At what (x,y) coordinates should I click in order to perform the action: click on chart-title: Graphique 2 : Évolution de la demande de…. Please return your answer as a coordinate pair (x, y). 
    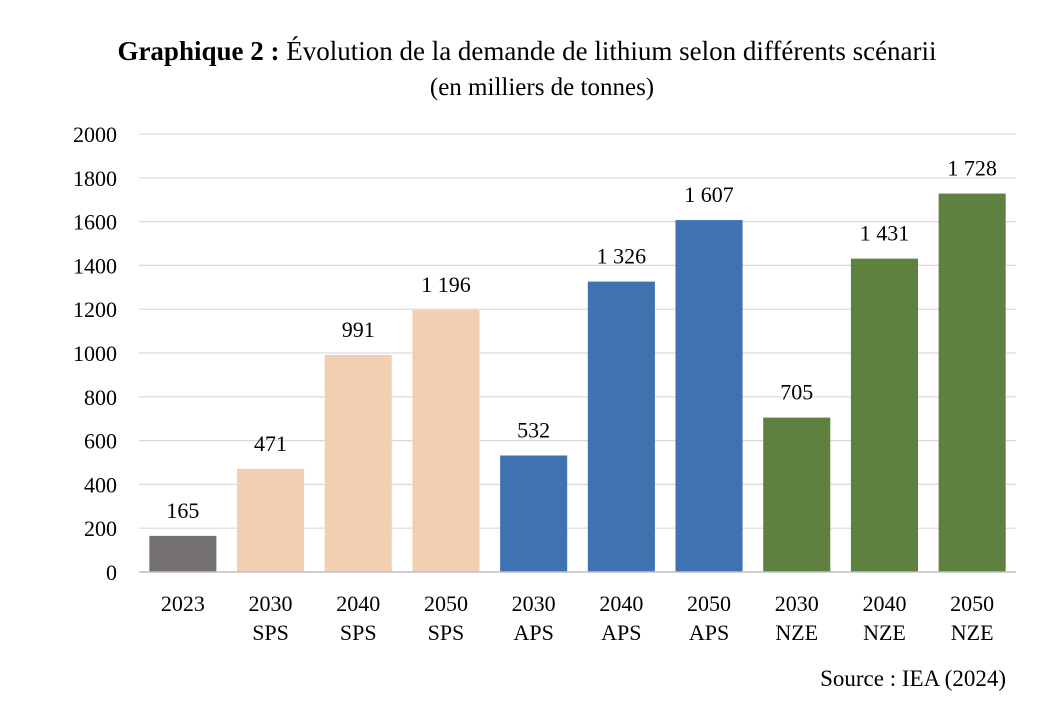
    Looking at the image, I should click on (527, 51).